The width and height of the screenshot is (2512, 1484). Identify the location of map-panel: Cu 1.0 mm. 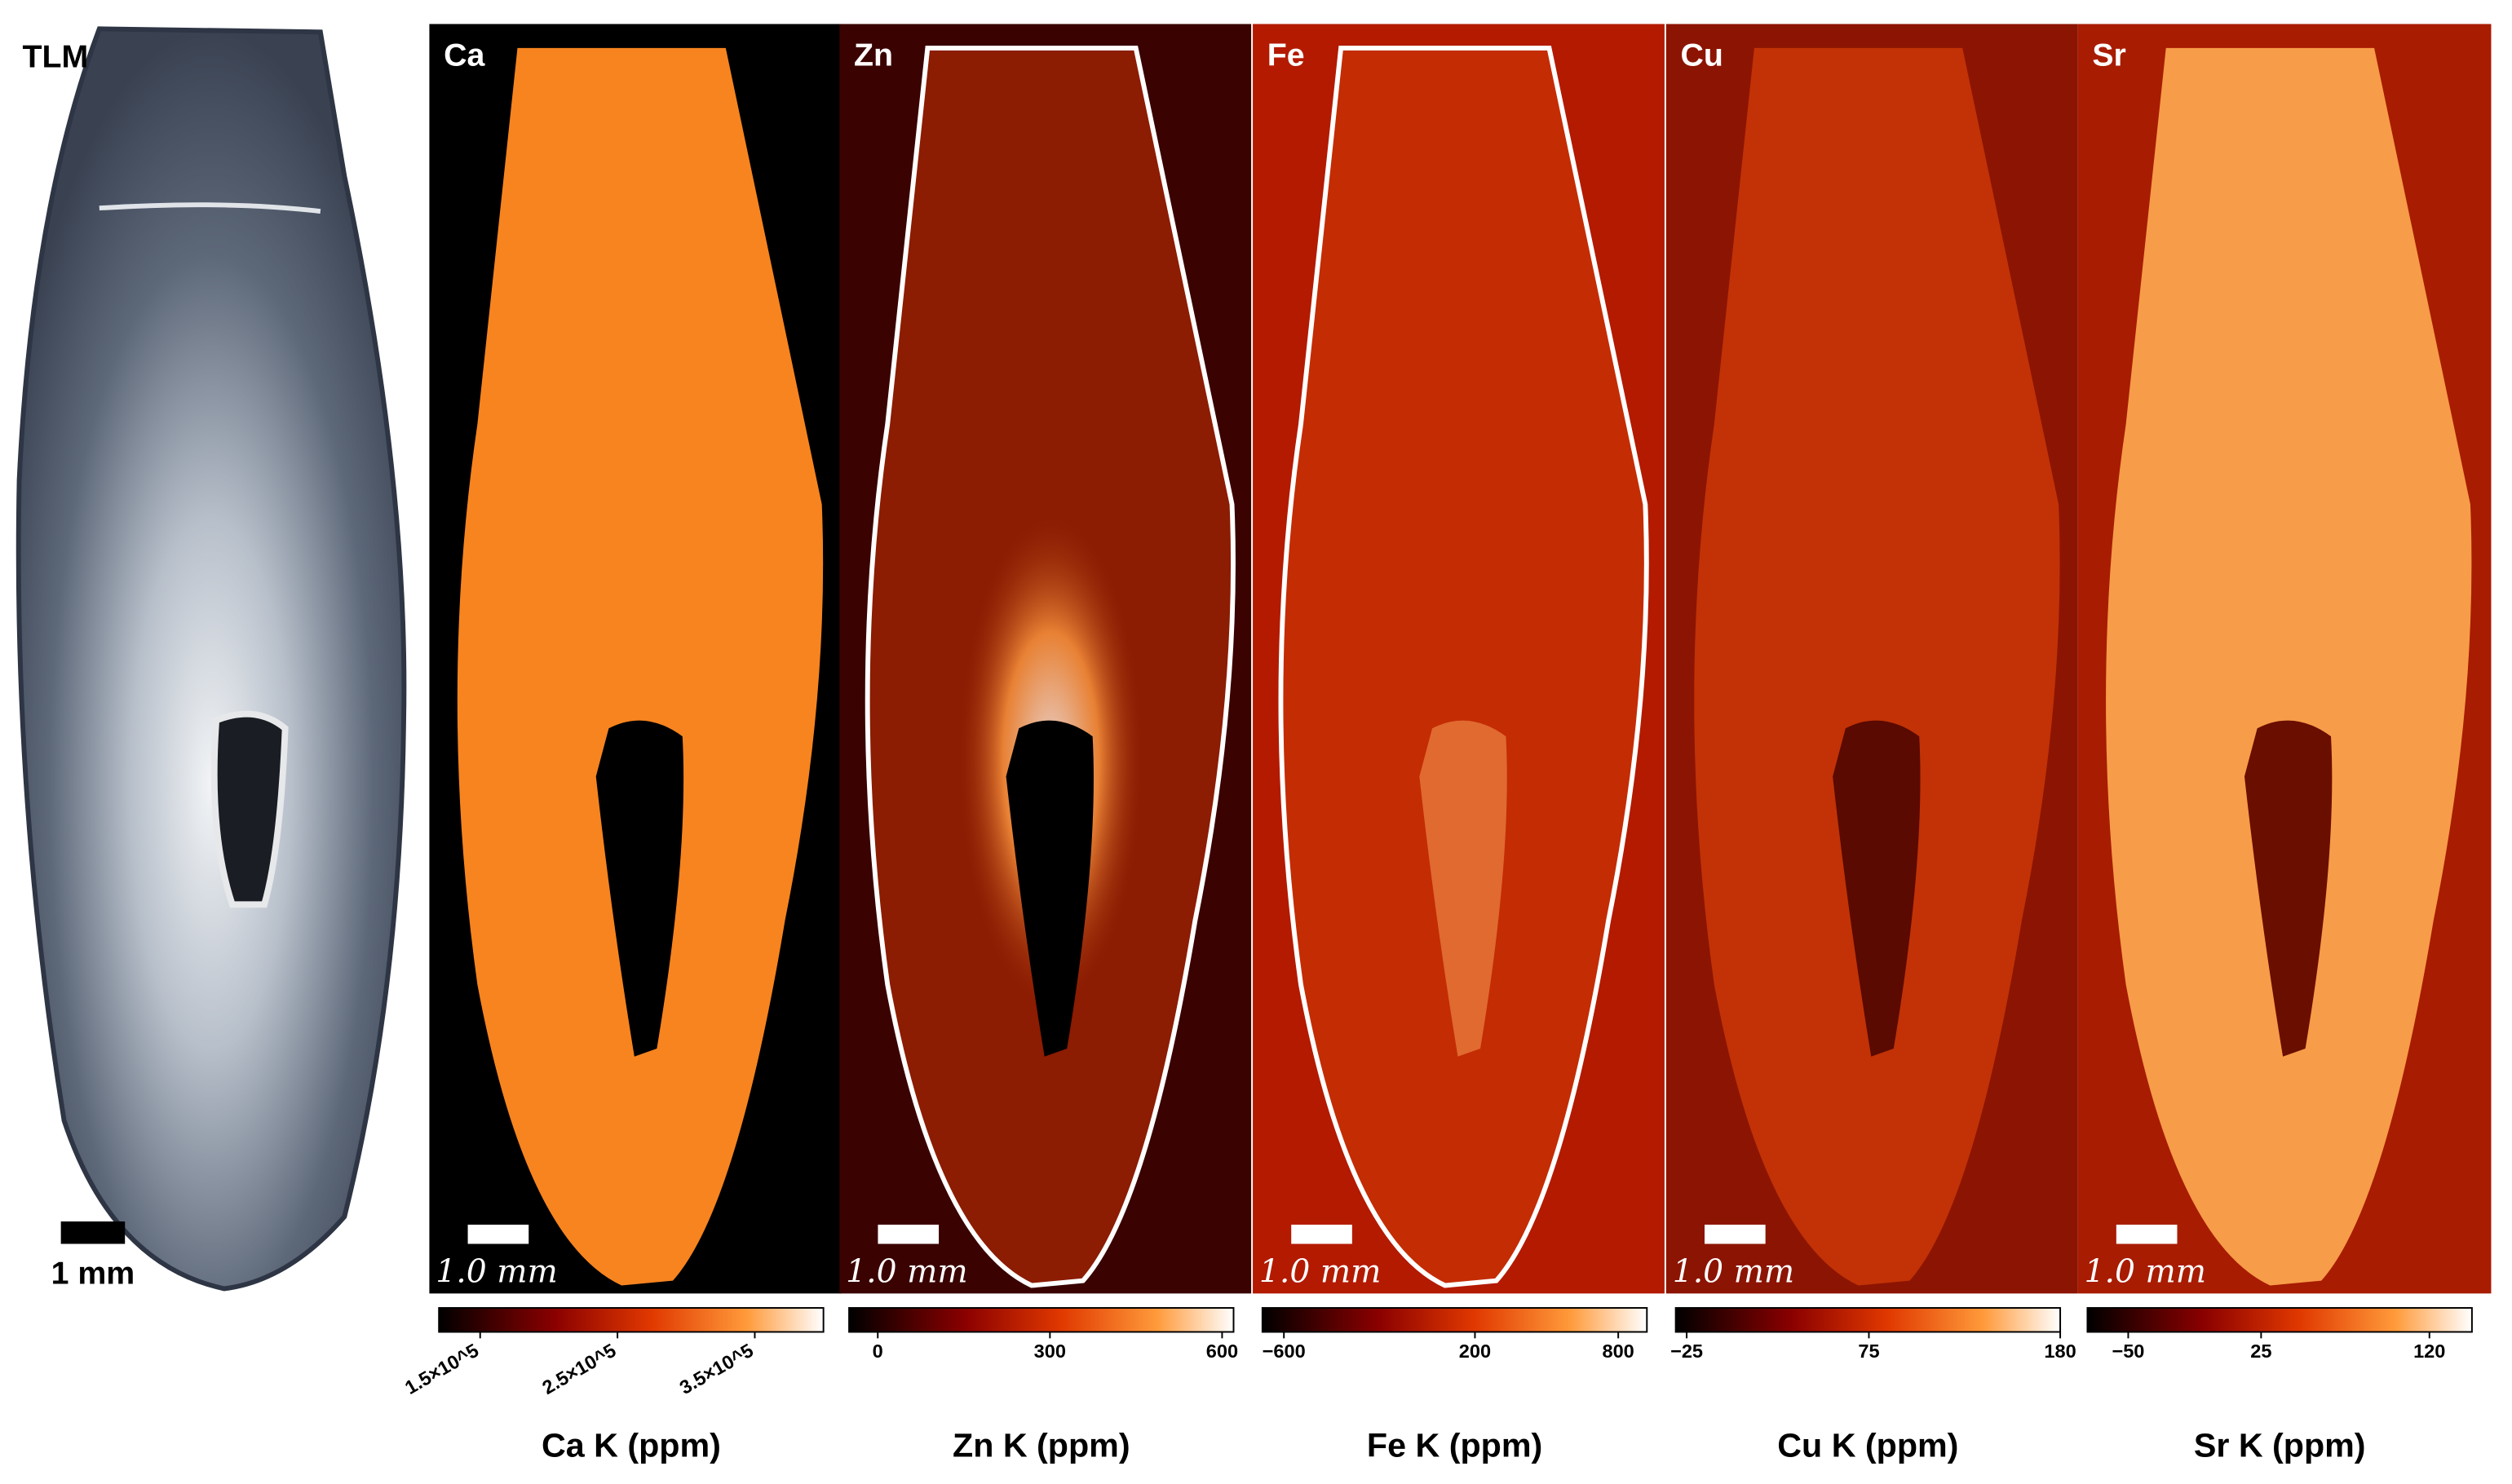
(1872, 659).